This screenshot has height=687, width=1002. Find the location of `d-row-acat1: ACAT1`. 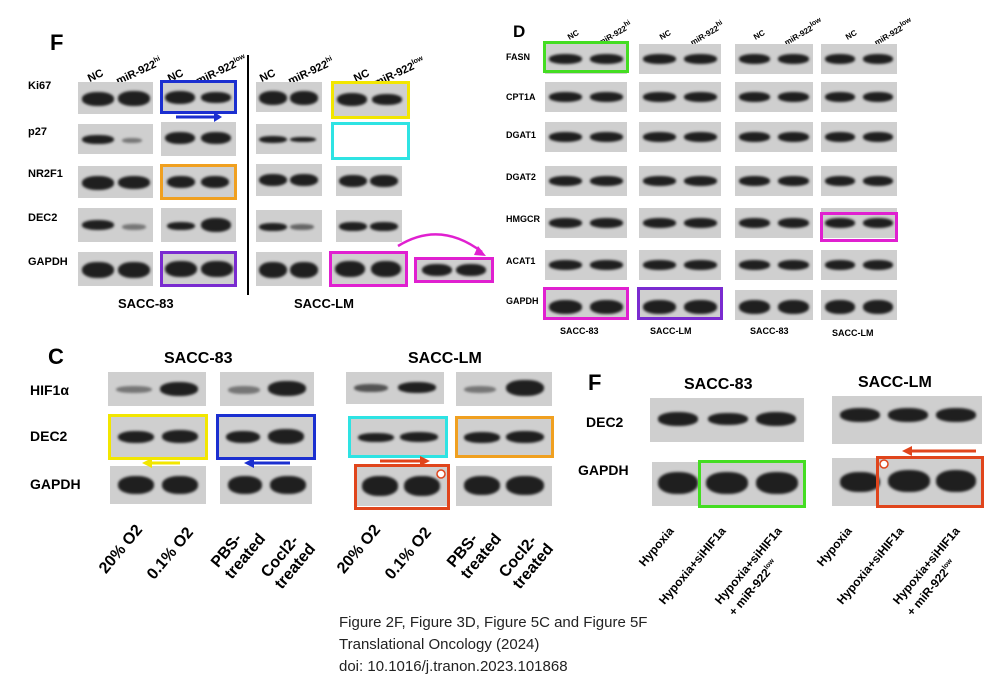

d-row-acat1: ACAT1 is located at coordinates (521, 261).